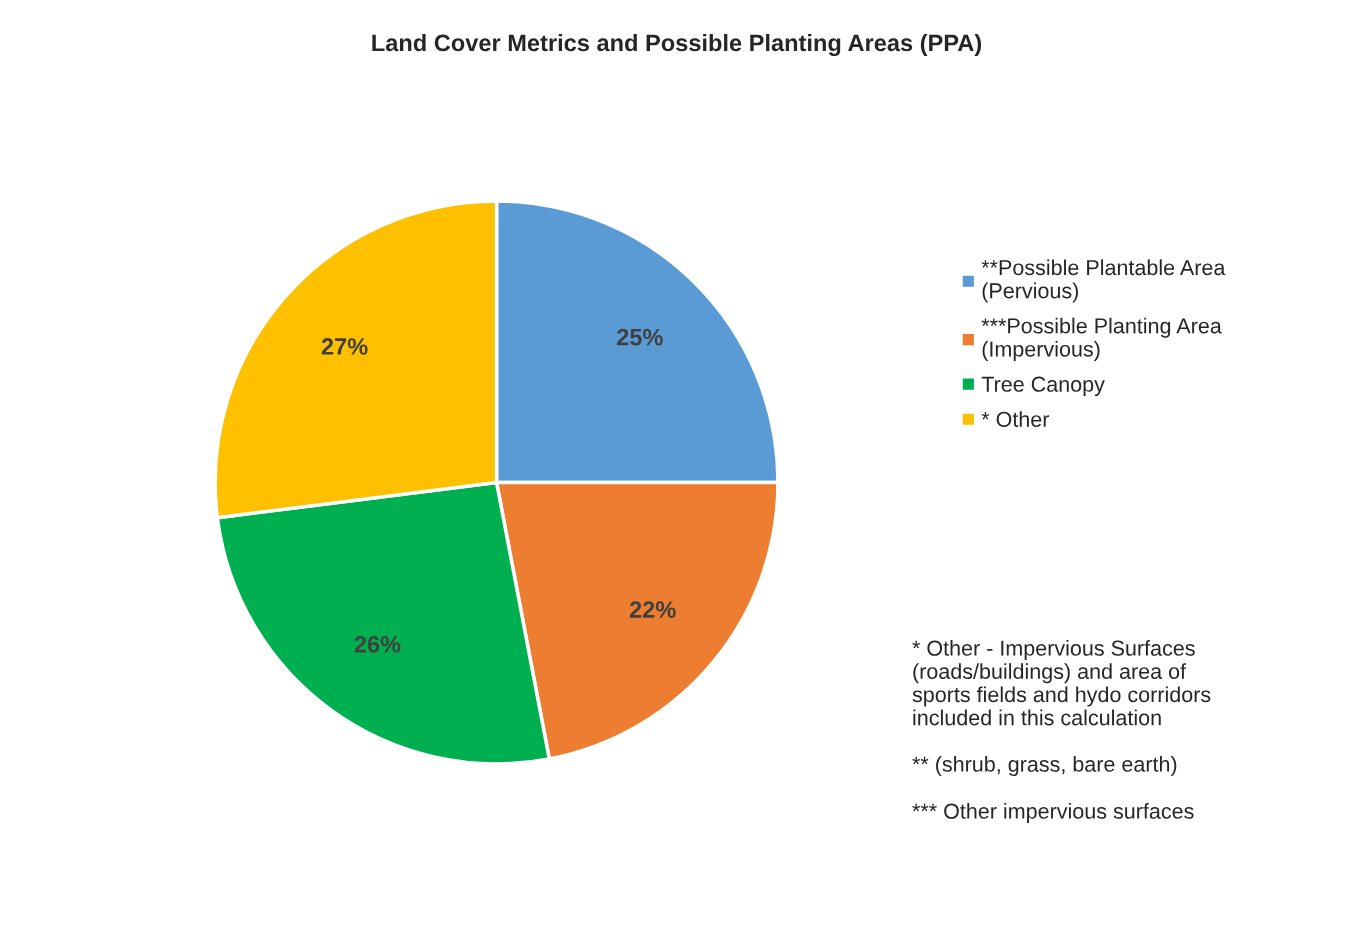 The width and height of the screenshot is (1353, 926). What do you see at coordinates (1043, 386) in the screenshot?
I see `legend-label: Tree Canopy` at bounding box center [1043, 386].